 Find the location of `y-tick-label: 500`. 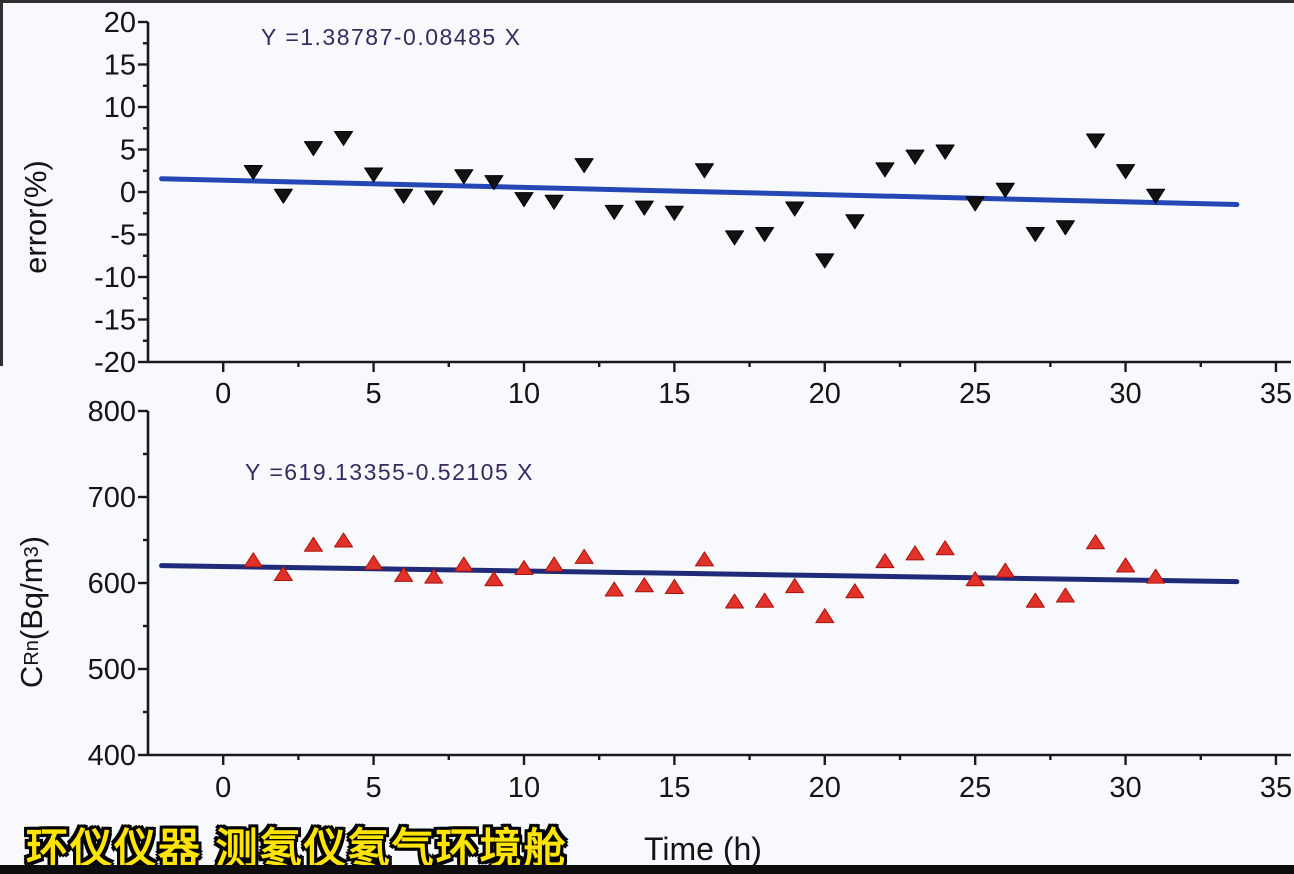

y-tick-label: 500 is located at coordinates (112, 670).